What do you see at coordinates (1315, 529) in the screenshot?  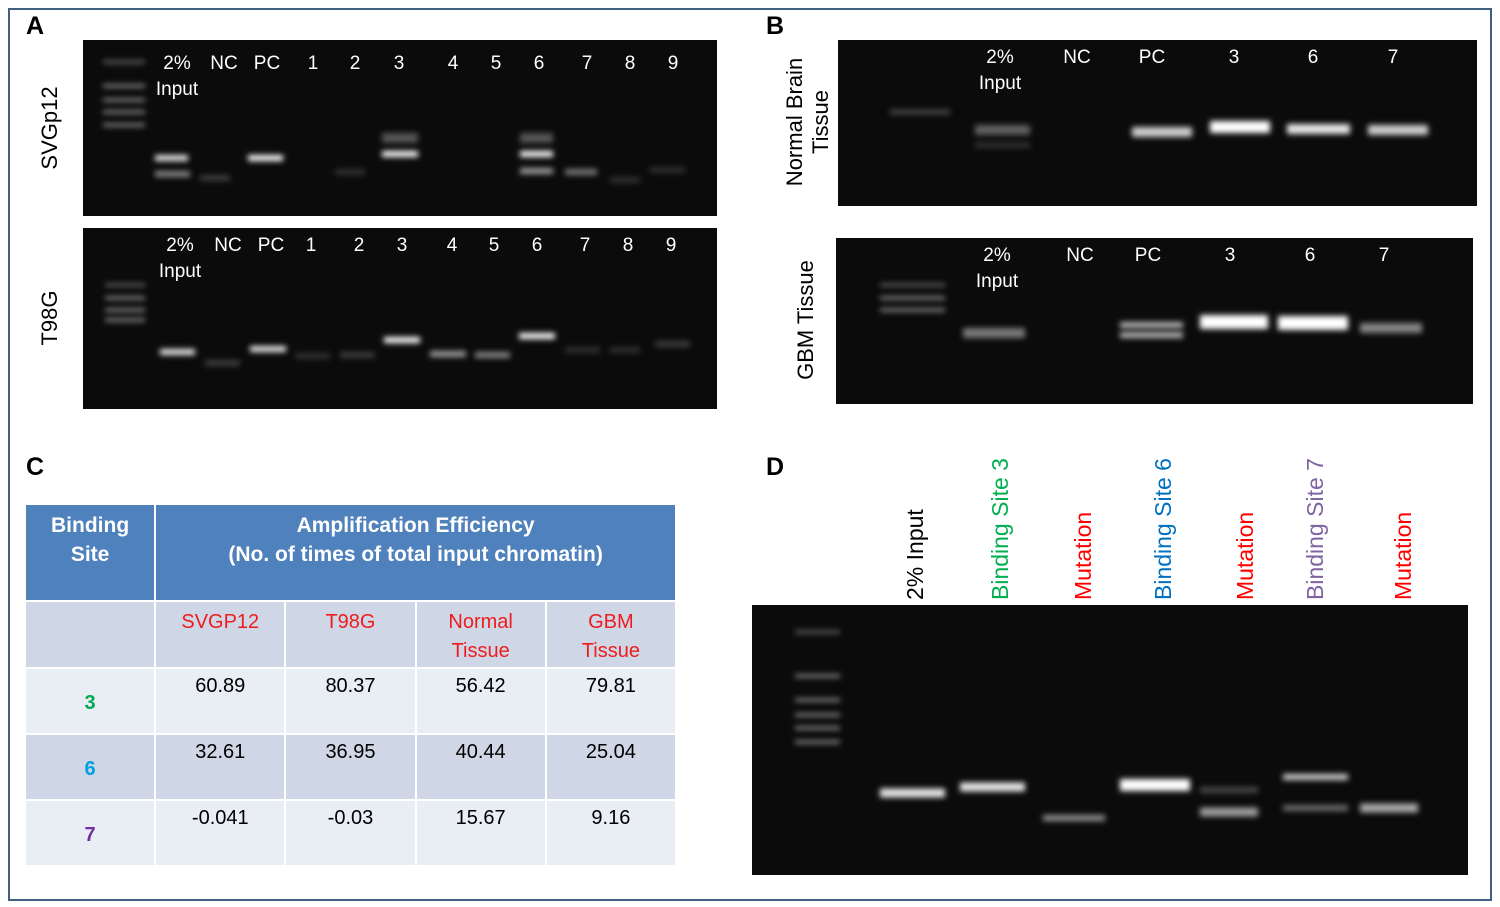 I see `lane-label: Binding Site 7` at bounding box center [1315, 529].